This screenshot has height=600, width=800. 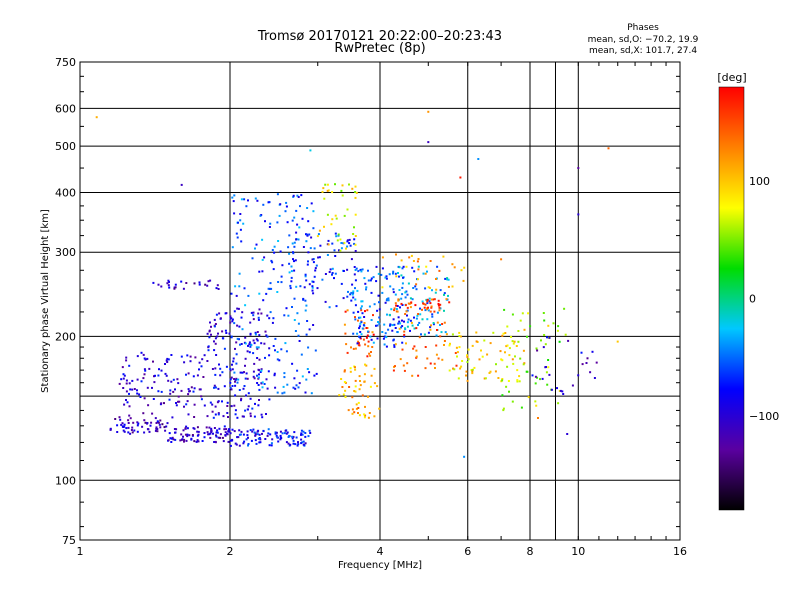 What do you see at coordinates (731, 77) in the screenshot?
I see `colorbar-label: [deg]` at bounding box center [731, 77].